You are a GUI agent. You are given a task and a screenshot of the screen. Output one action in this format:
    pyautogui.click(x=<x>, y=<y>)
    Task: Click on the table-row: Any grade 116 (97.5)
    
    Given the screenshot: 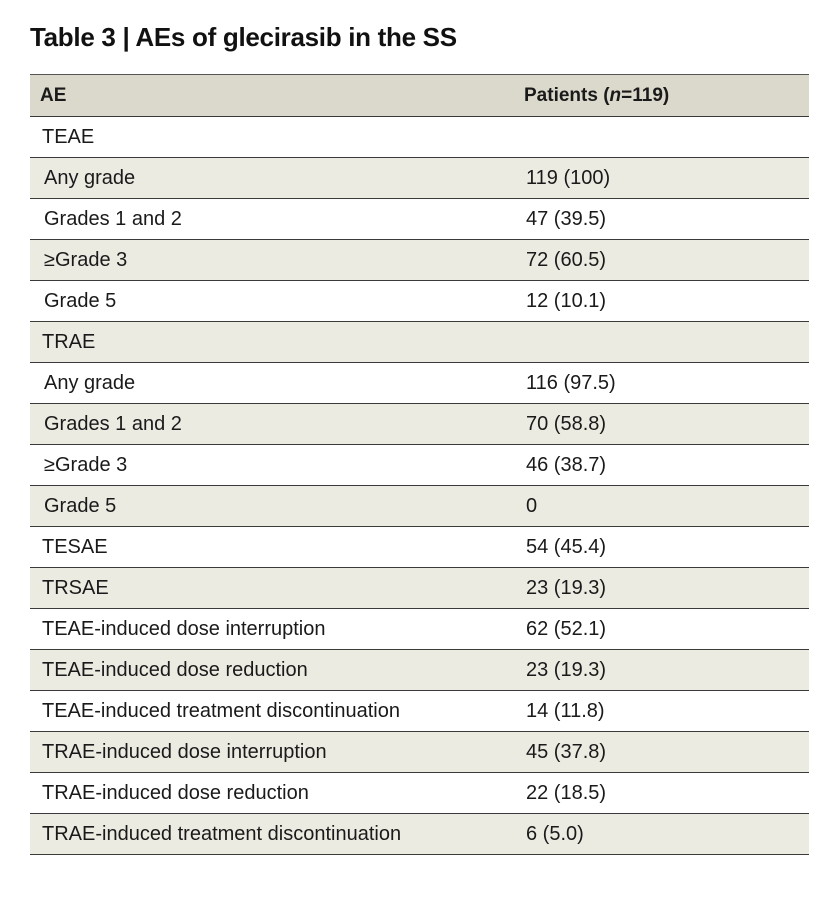 What is the action you would take?
    pyautogui.click(x=419, y=383)
    